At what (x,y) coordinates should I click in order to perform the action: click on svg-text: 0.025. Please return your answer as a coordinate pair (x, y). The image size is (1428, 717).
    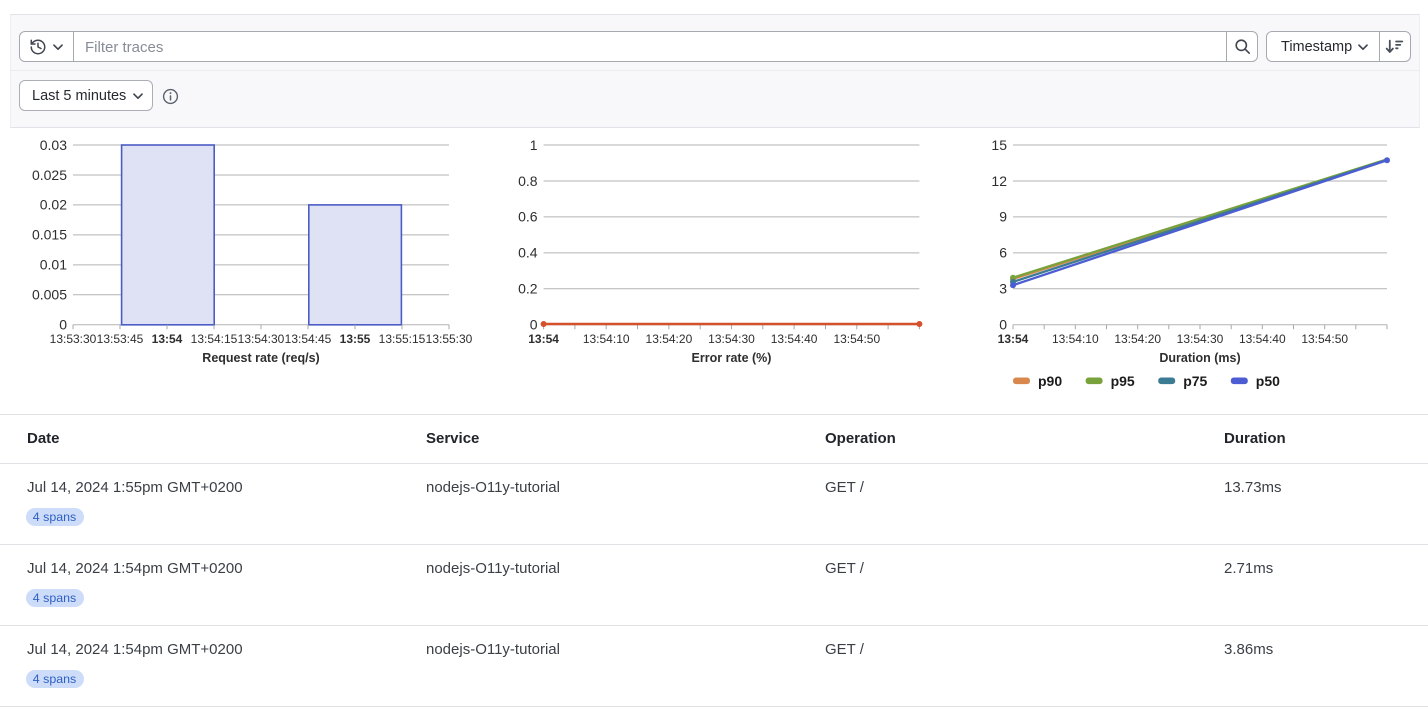
    Looking at the image, I should click on (49, 175).